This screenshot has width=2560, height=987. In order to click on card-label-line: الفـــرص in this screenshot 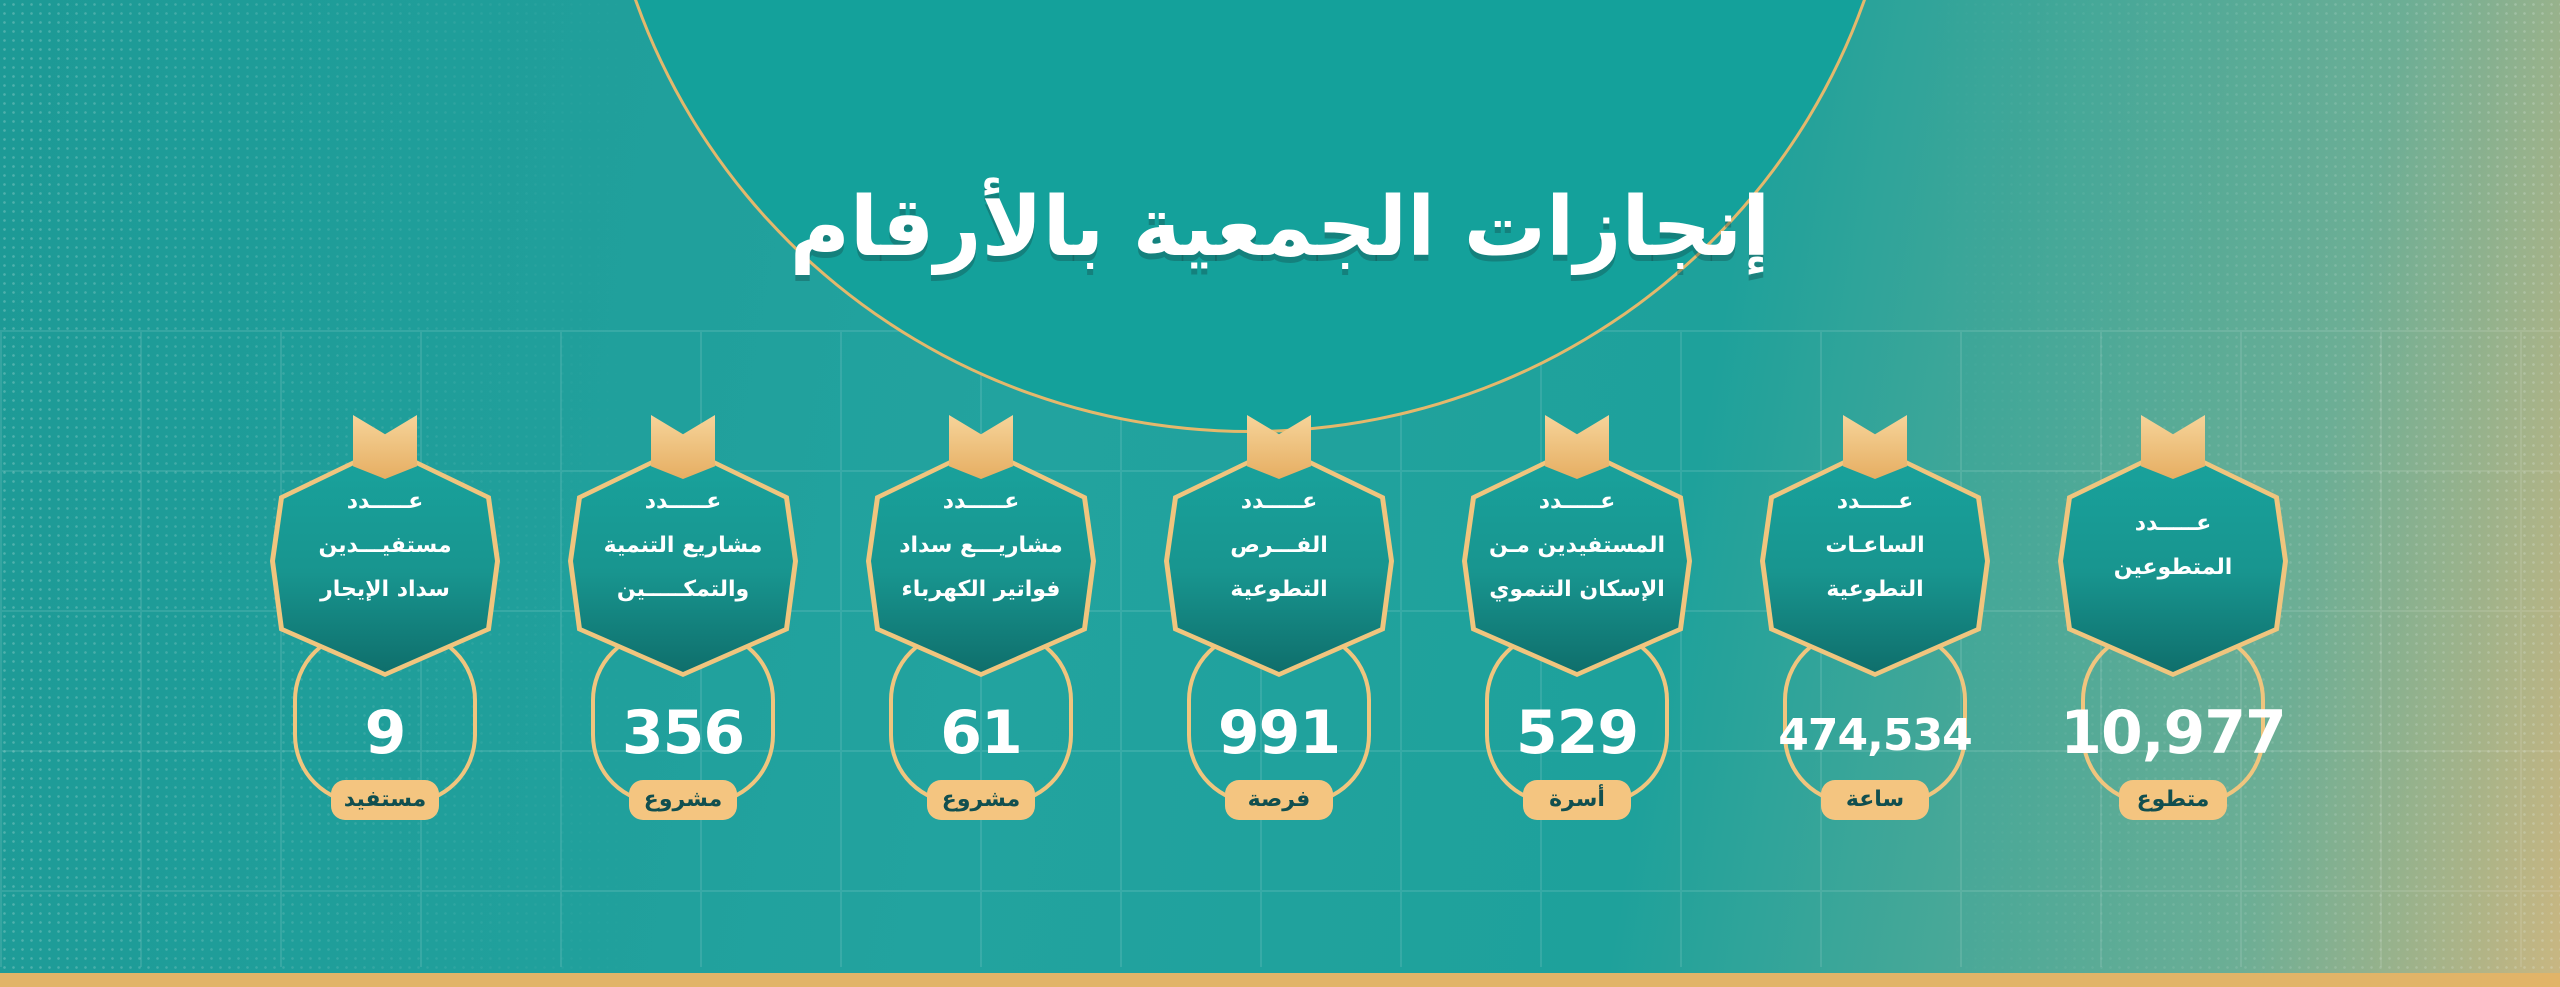, I will do `click(1279, 545)`.